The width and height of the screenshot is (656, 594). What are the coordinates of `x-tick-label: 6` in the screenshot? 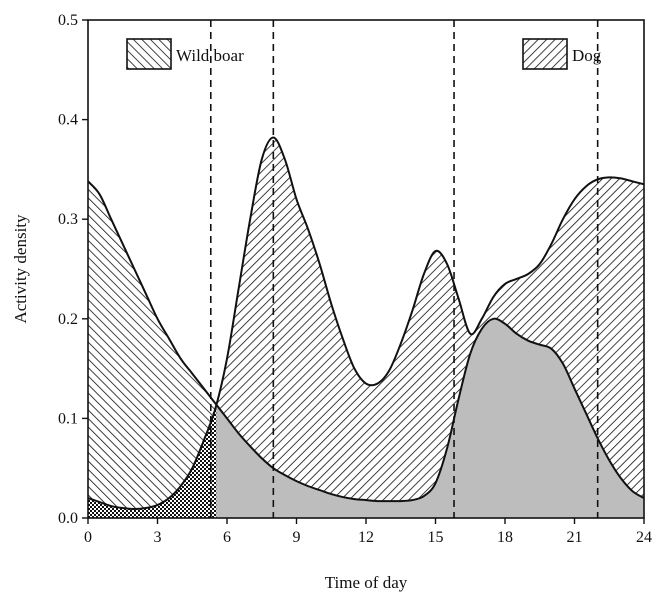 It's located at (227, 537).